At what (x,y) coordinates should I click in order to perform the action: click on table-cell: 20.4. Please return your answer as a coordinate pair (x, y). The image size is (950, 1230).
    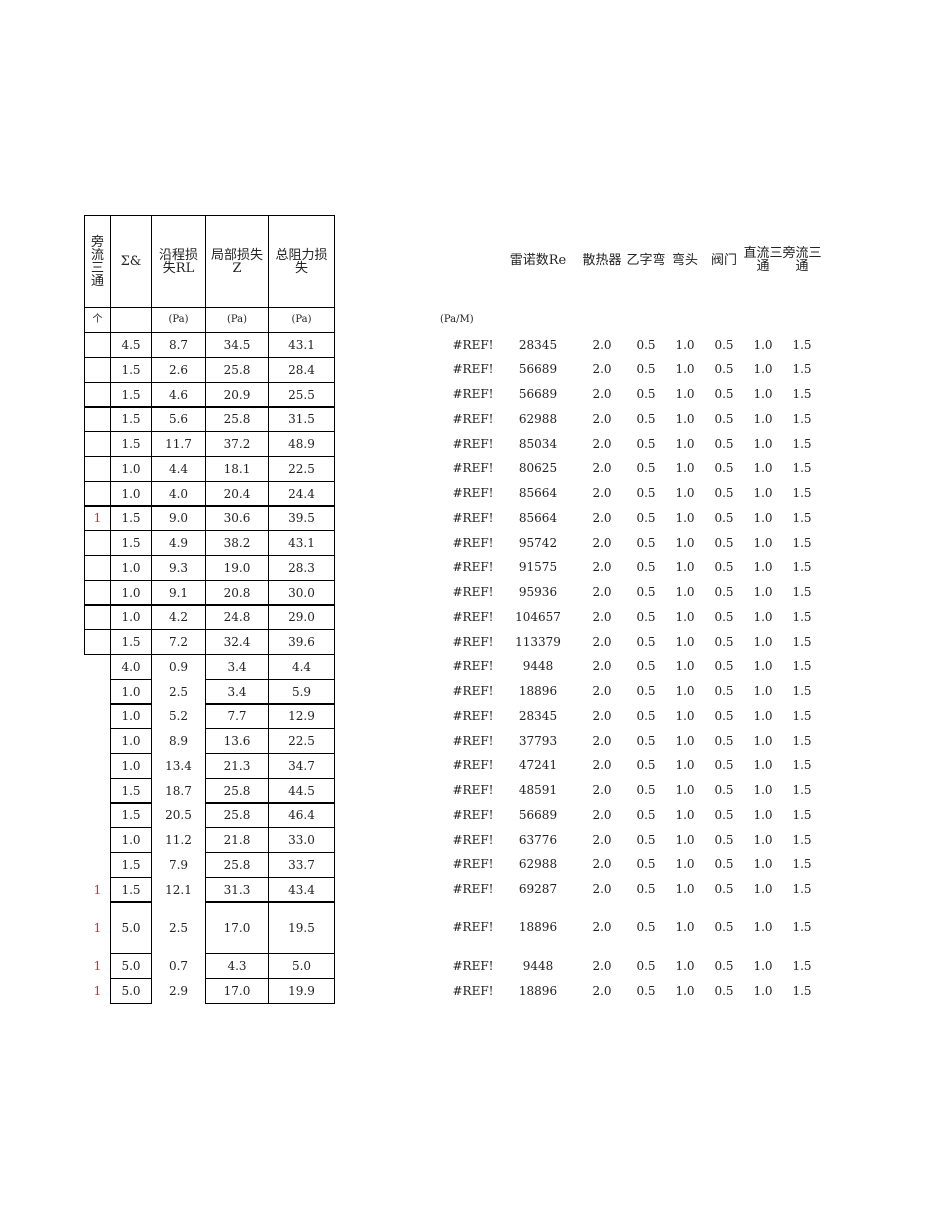
    Looking at the image, I should click on (237, 493).